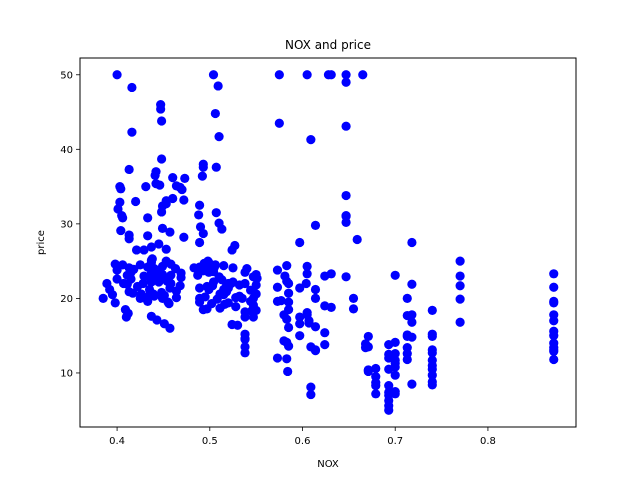  What do you see at coordinates (117, 441) in the screenshot?
I see `x-tick-label: 0.4` at bounding box center [117, 441].